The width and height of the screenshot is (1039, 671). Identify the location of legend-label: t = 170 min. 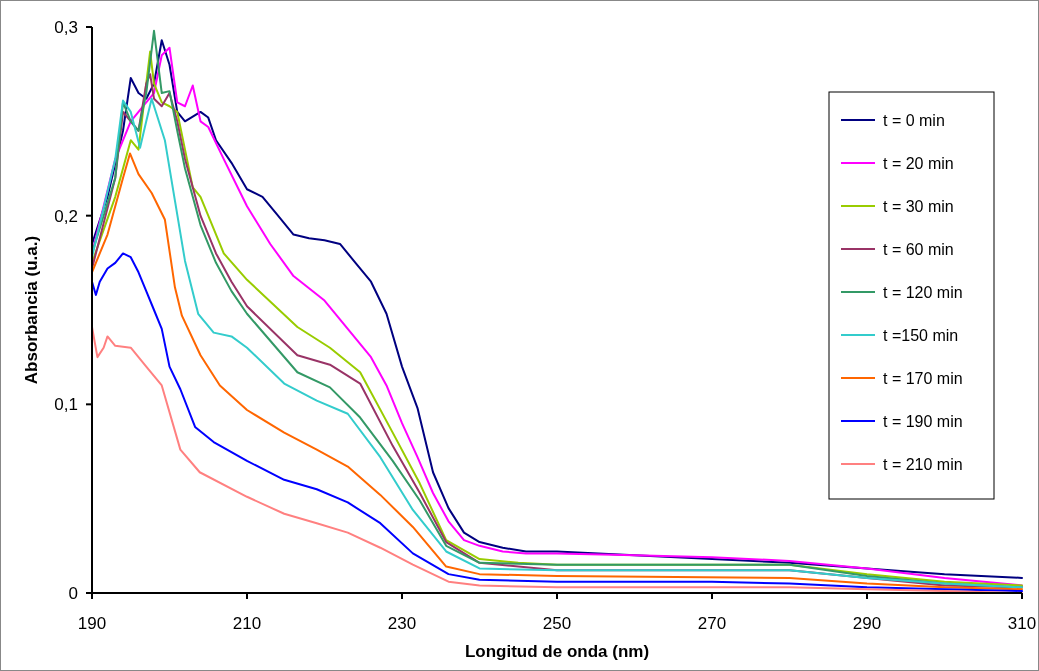
(923, 378).